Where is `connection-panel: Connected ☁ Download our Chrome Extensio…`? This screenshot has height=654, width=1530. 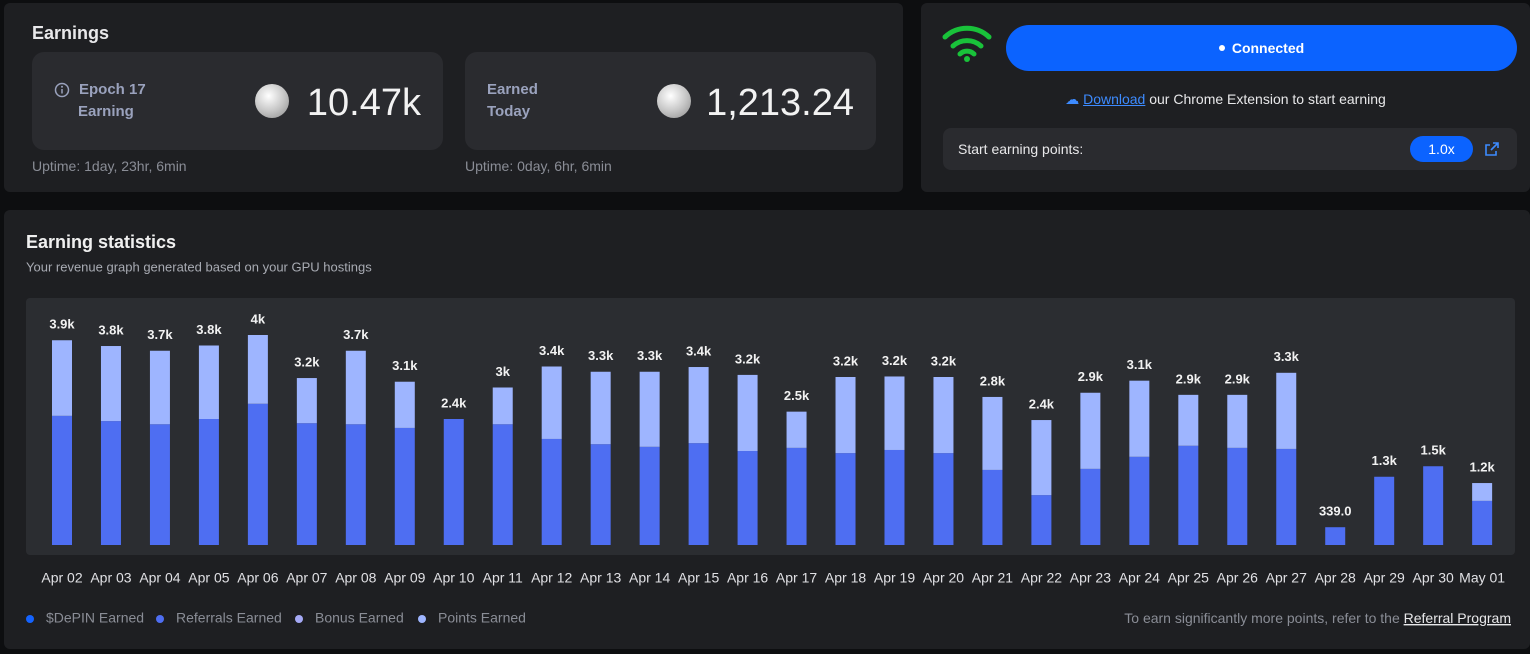 connection-panel: Connected ☁ Download our Chrome Extensio… is located at coordinates (1225, 97).